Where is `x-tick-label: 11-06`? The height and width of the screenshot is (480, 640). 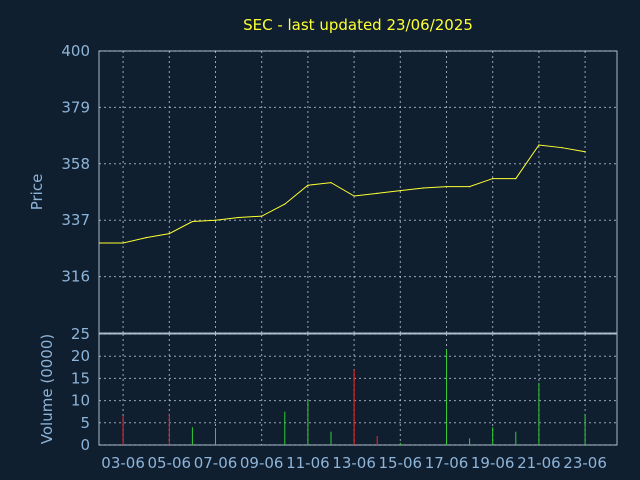
x-tick-label: 11-06 is located at coordinates (308, 463).